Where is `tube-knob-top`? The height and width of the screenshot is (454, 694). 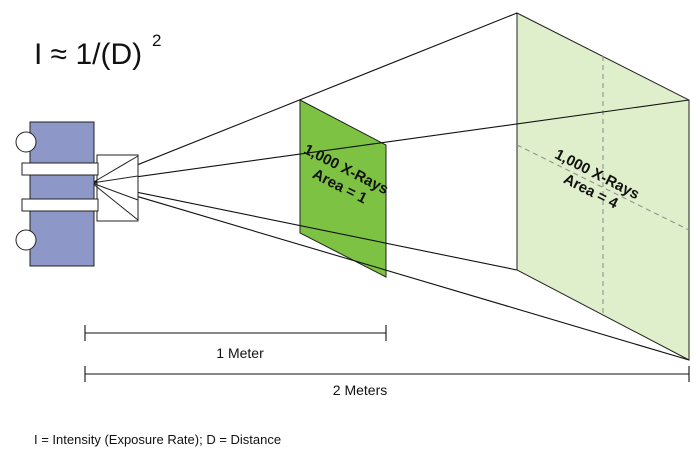 tube-knob-top is located at coordinates (26, 142).